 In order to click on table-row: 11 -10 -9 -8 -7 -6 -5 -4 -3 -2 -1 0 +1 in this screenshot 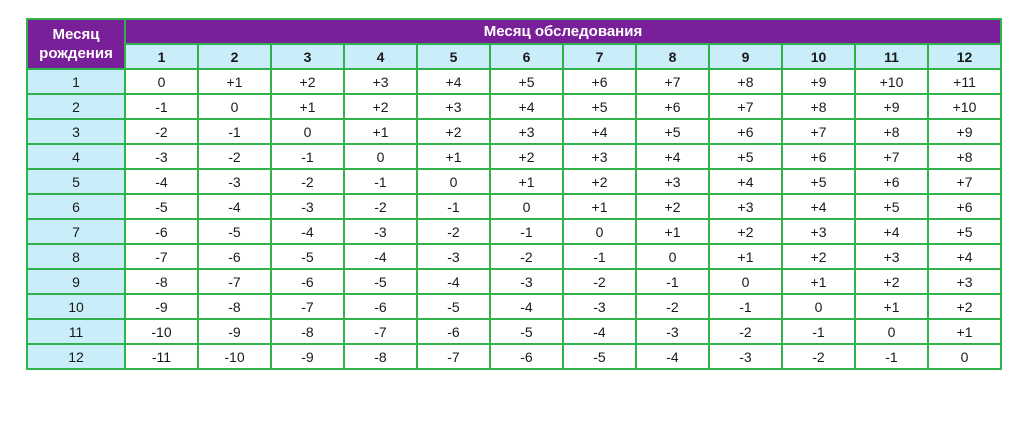, I will do `click(514, 331)`.